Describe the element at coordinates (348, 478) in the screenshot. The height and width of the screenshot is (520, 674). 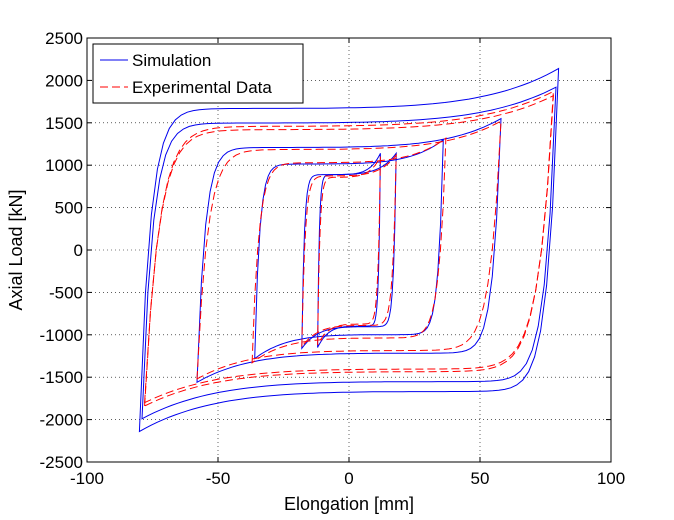
I see `x-tick-label: 0` at that location.